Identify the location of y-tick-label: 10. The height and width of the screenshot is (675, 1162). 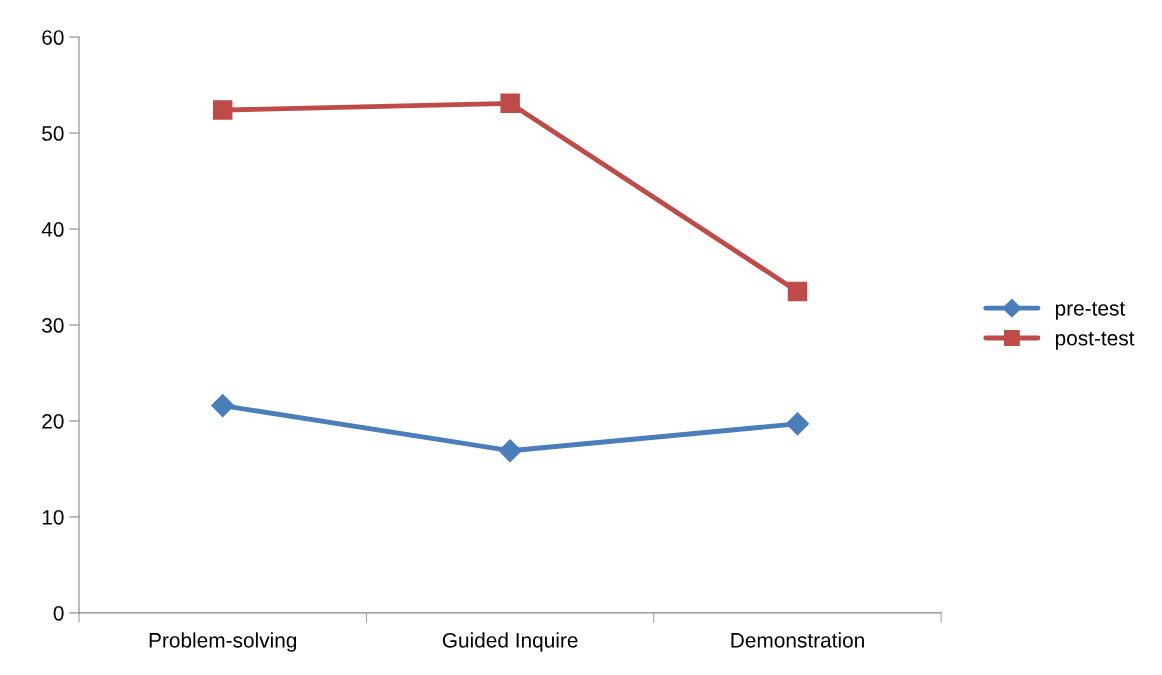
(53, 517).